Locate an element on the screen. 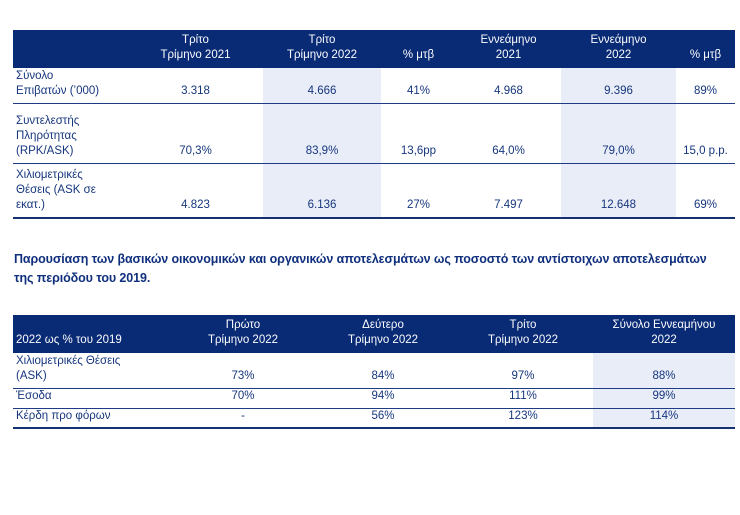 Image resolution: width=740 pixels, height=515 pixels. cell-value: 89% is located at coordinates (705, 86).